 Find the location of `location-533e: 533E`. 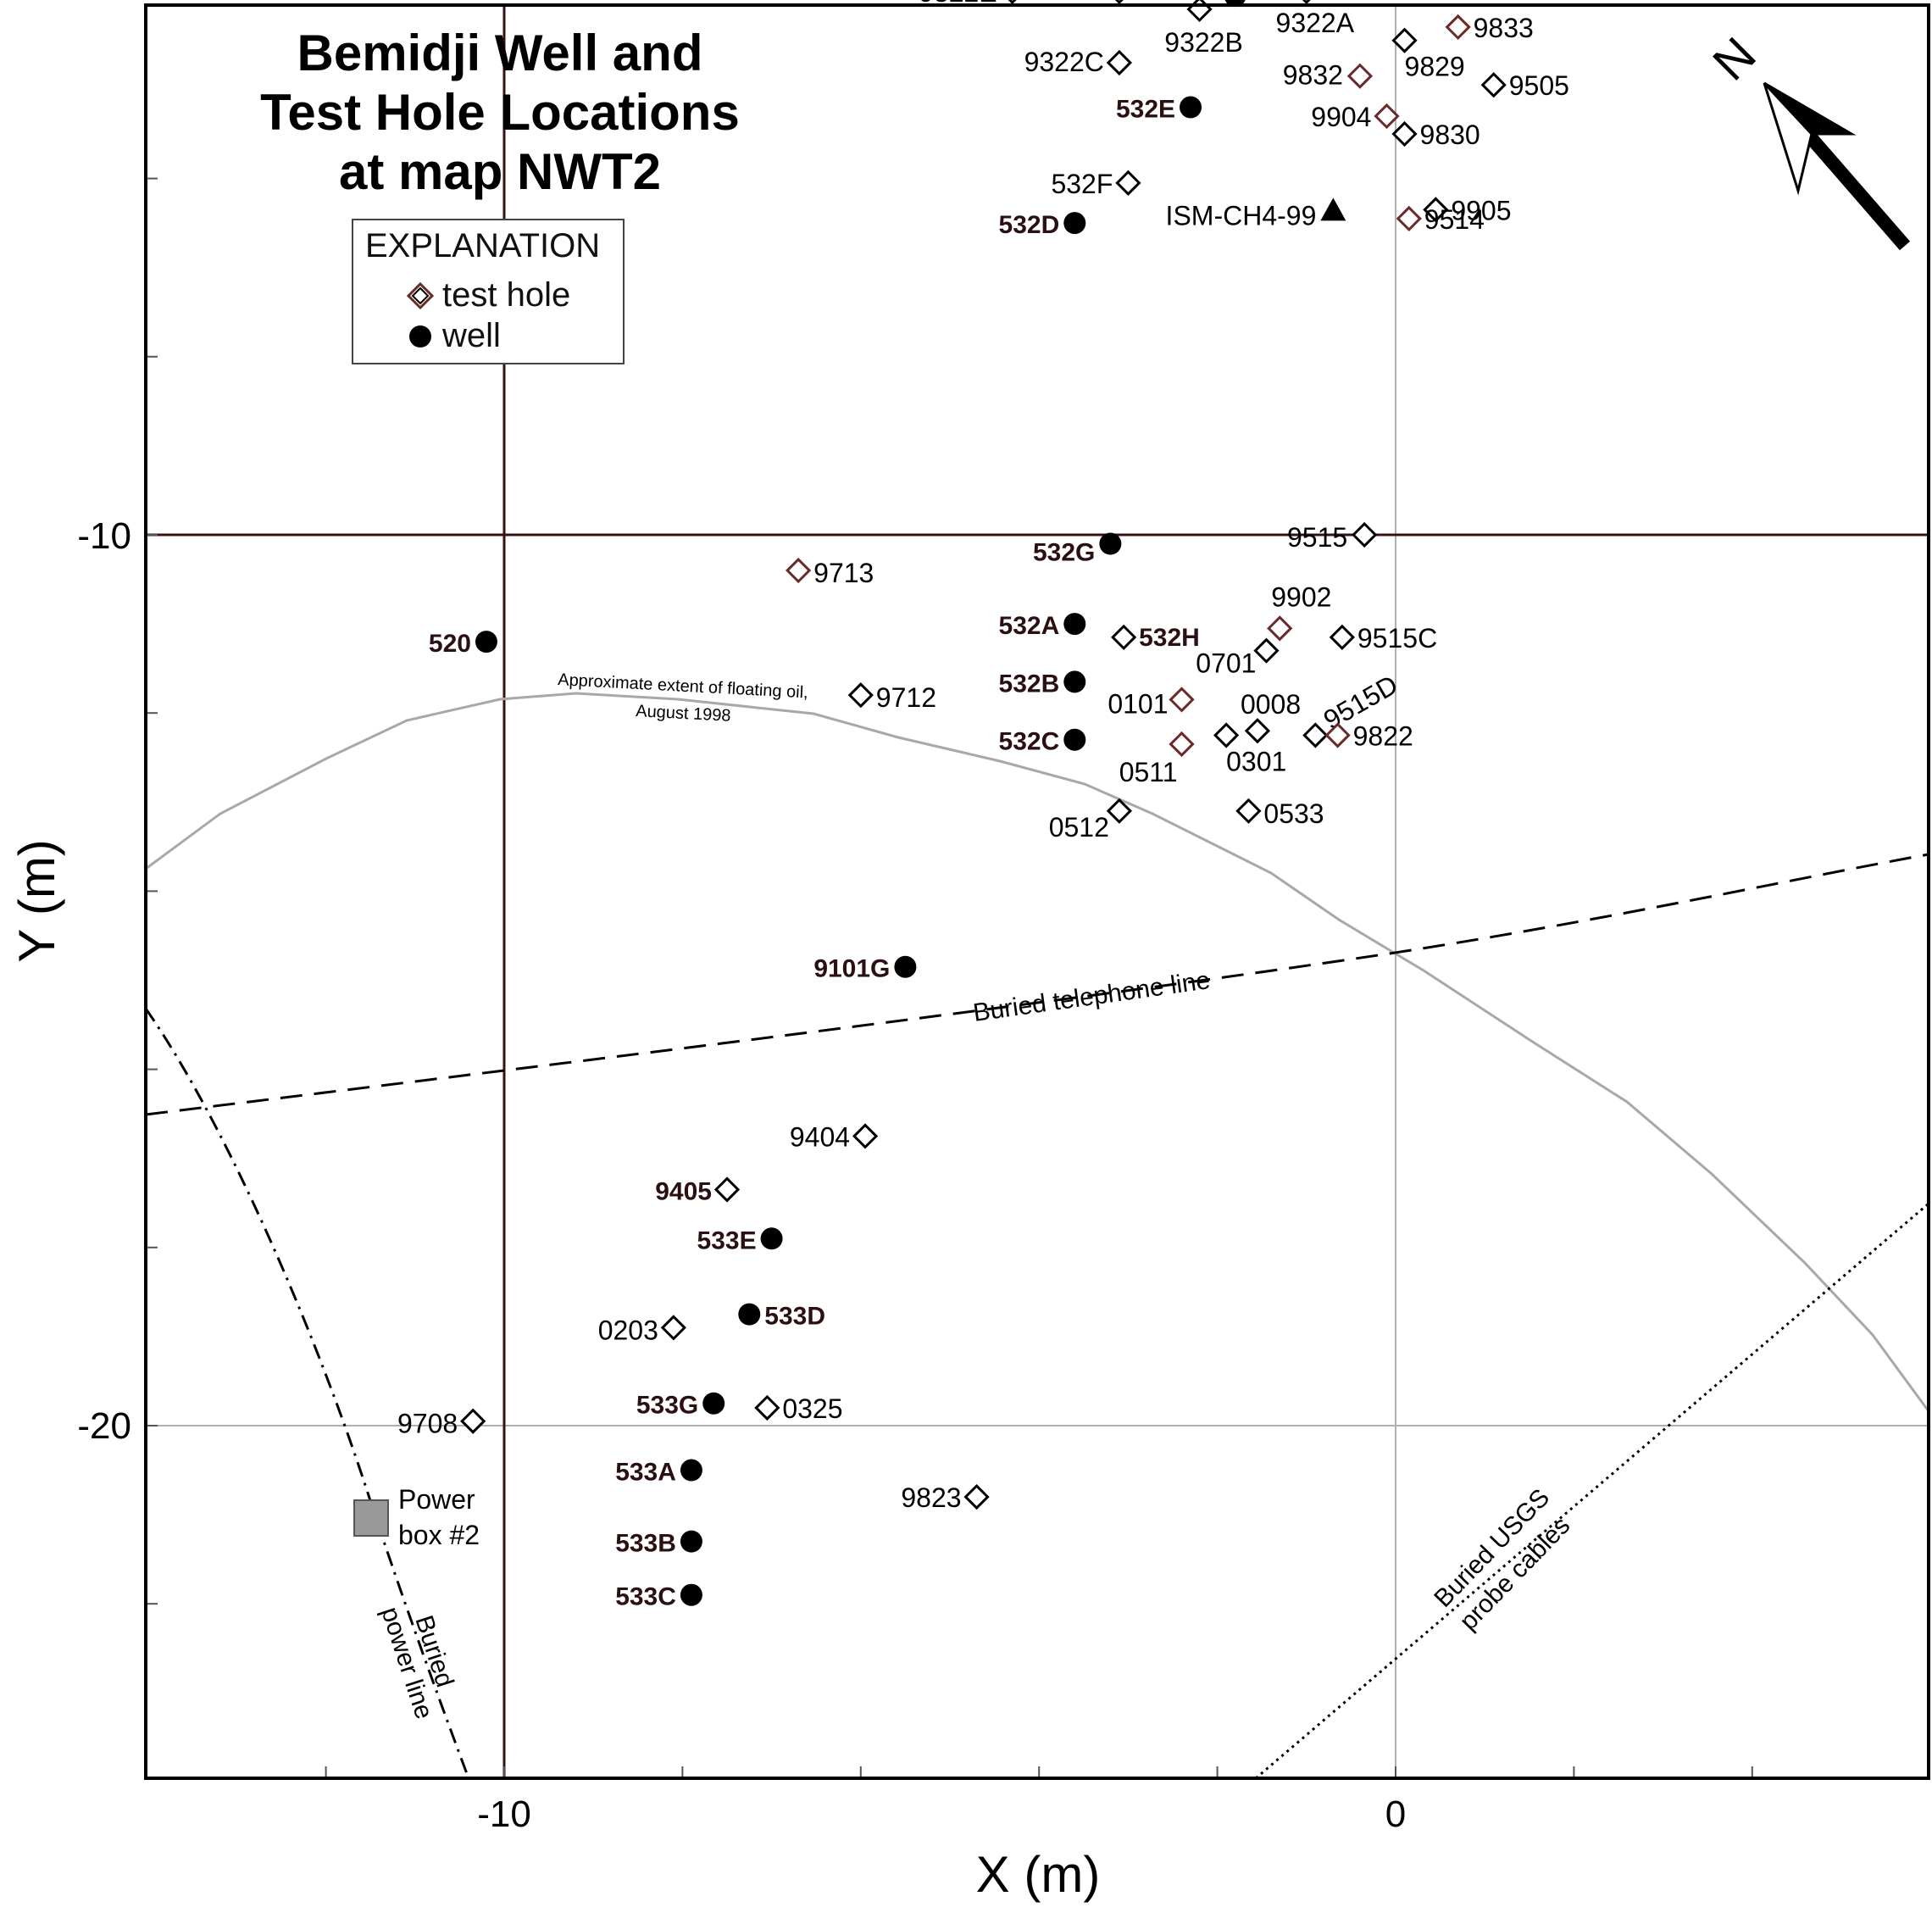

location-533e: 533E is located at coordinates (740, 1240).